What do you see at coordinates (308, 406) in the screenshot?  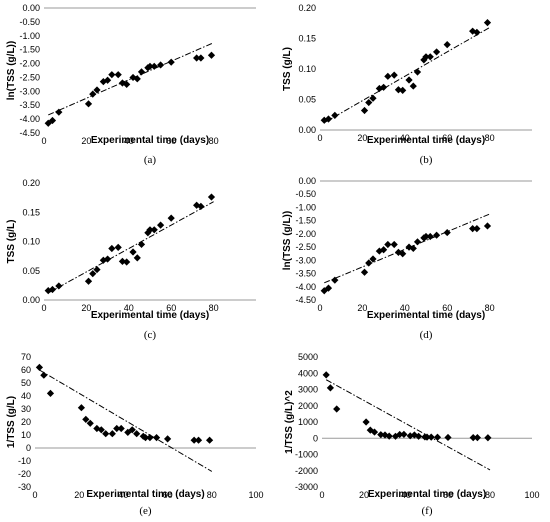 I see `y-tick-label: 2000` at bounding box center [308, 406].